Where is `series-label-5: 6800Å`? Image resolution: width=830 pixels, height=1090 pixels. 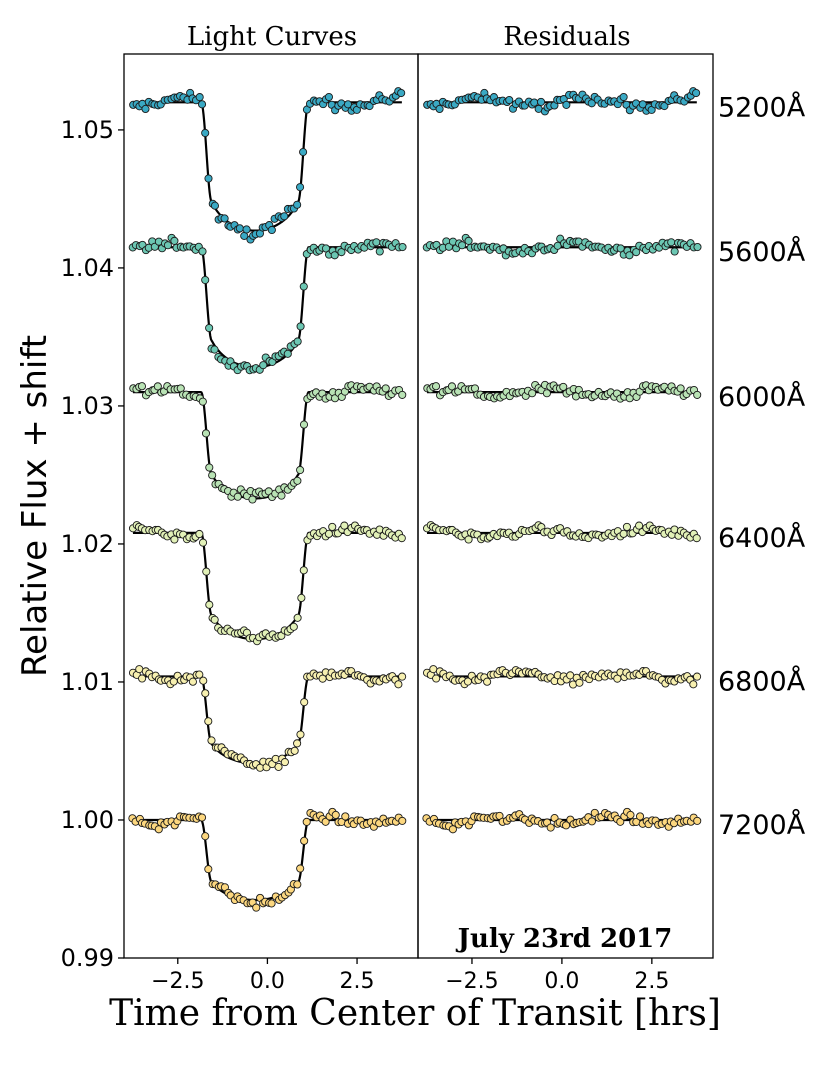
series-label-5: 6800Å is located at coordinates (762, 681).